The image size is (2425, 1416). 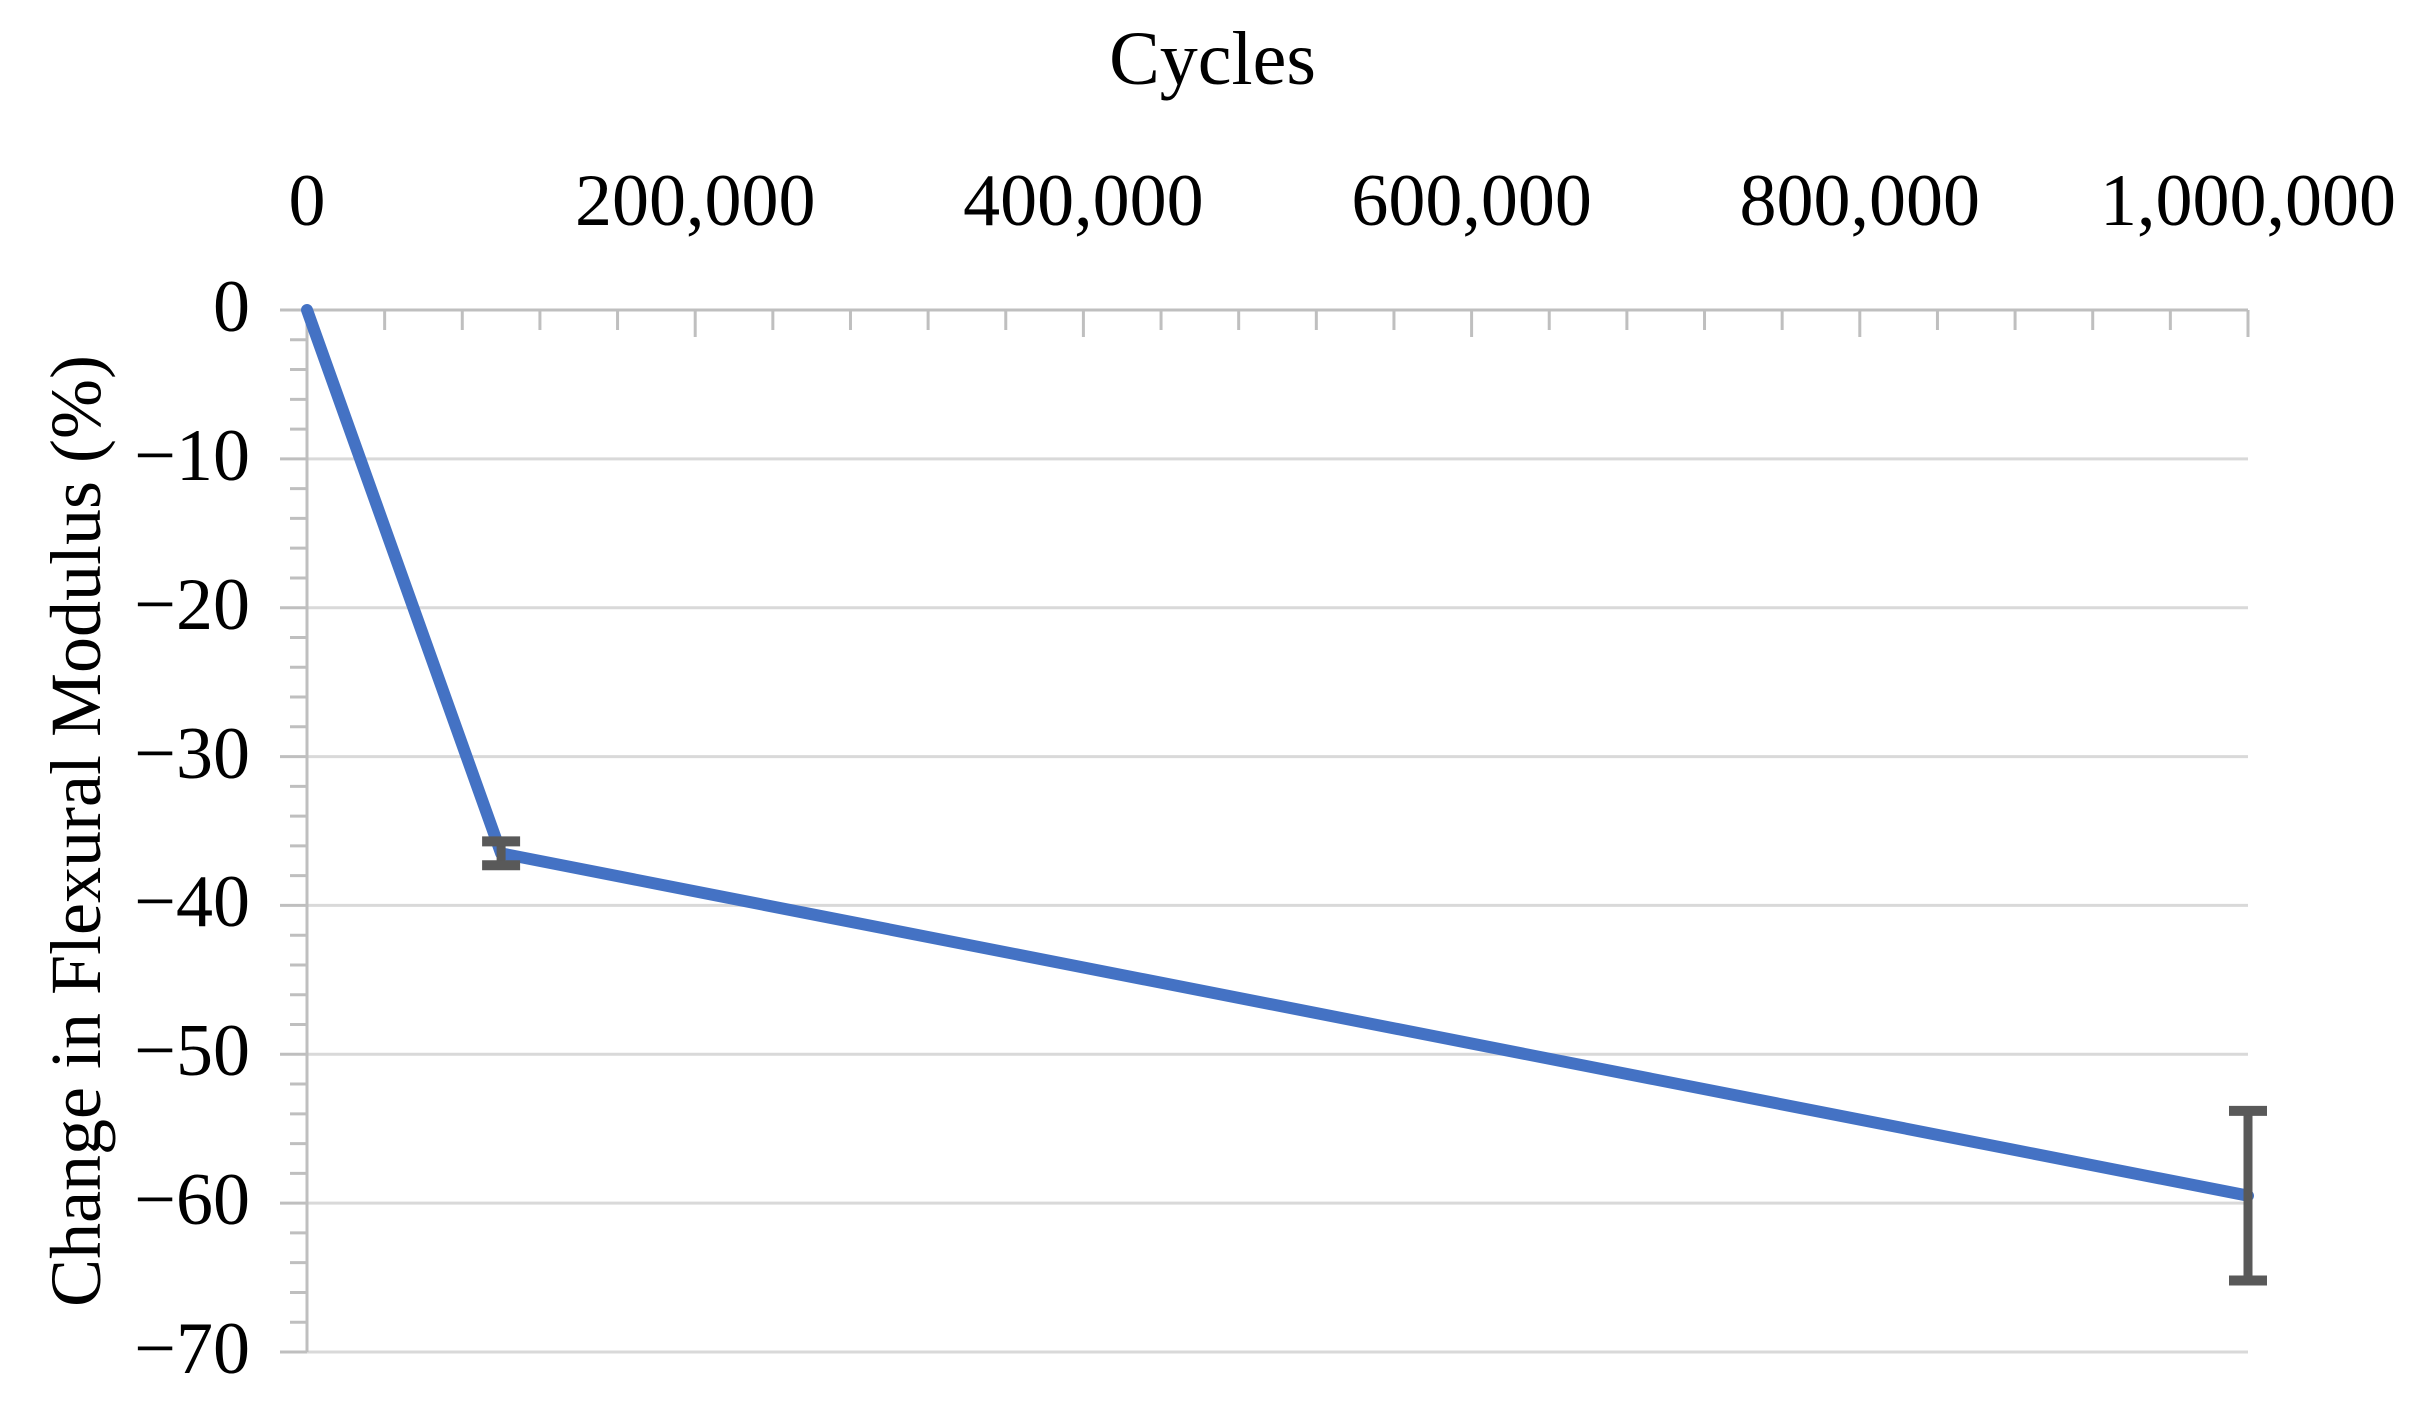 What do you see at coordinates (192, 455) in the screenshot?
I see `y-tick-label: −10` at bounding box center [192, 455].